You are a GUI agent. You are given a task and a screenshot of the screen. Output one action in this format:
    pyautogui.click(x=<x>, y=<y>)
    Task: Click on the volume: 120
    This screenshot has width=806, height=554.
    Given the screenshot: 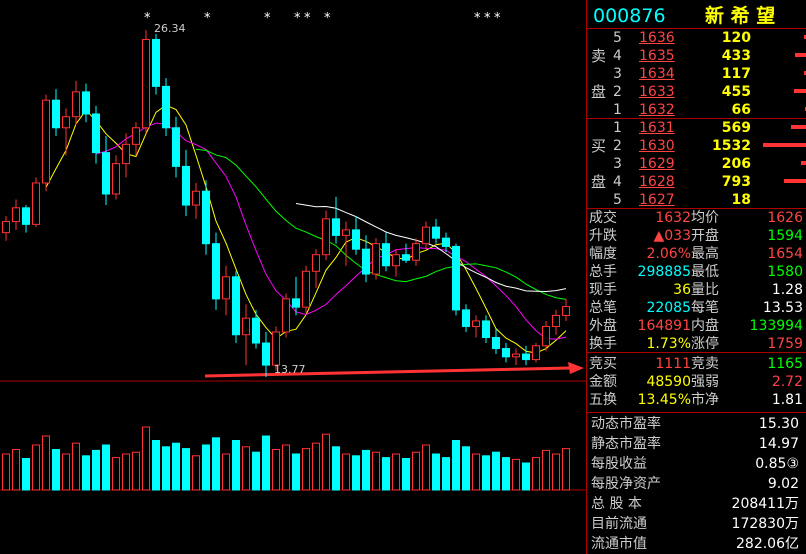 What is the action you would take?
    pyautogui.click(x=736, y=38)
    